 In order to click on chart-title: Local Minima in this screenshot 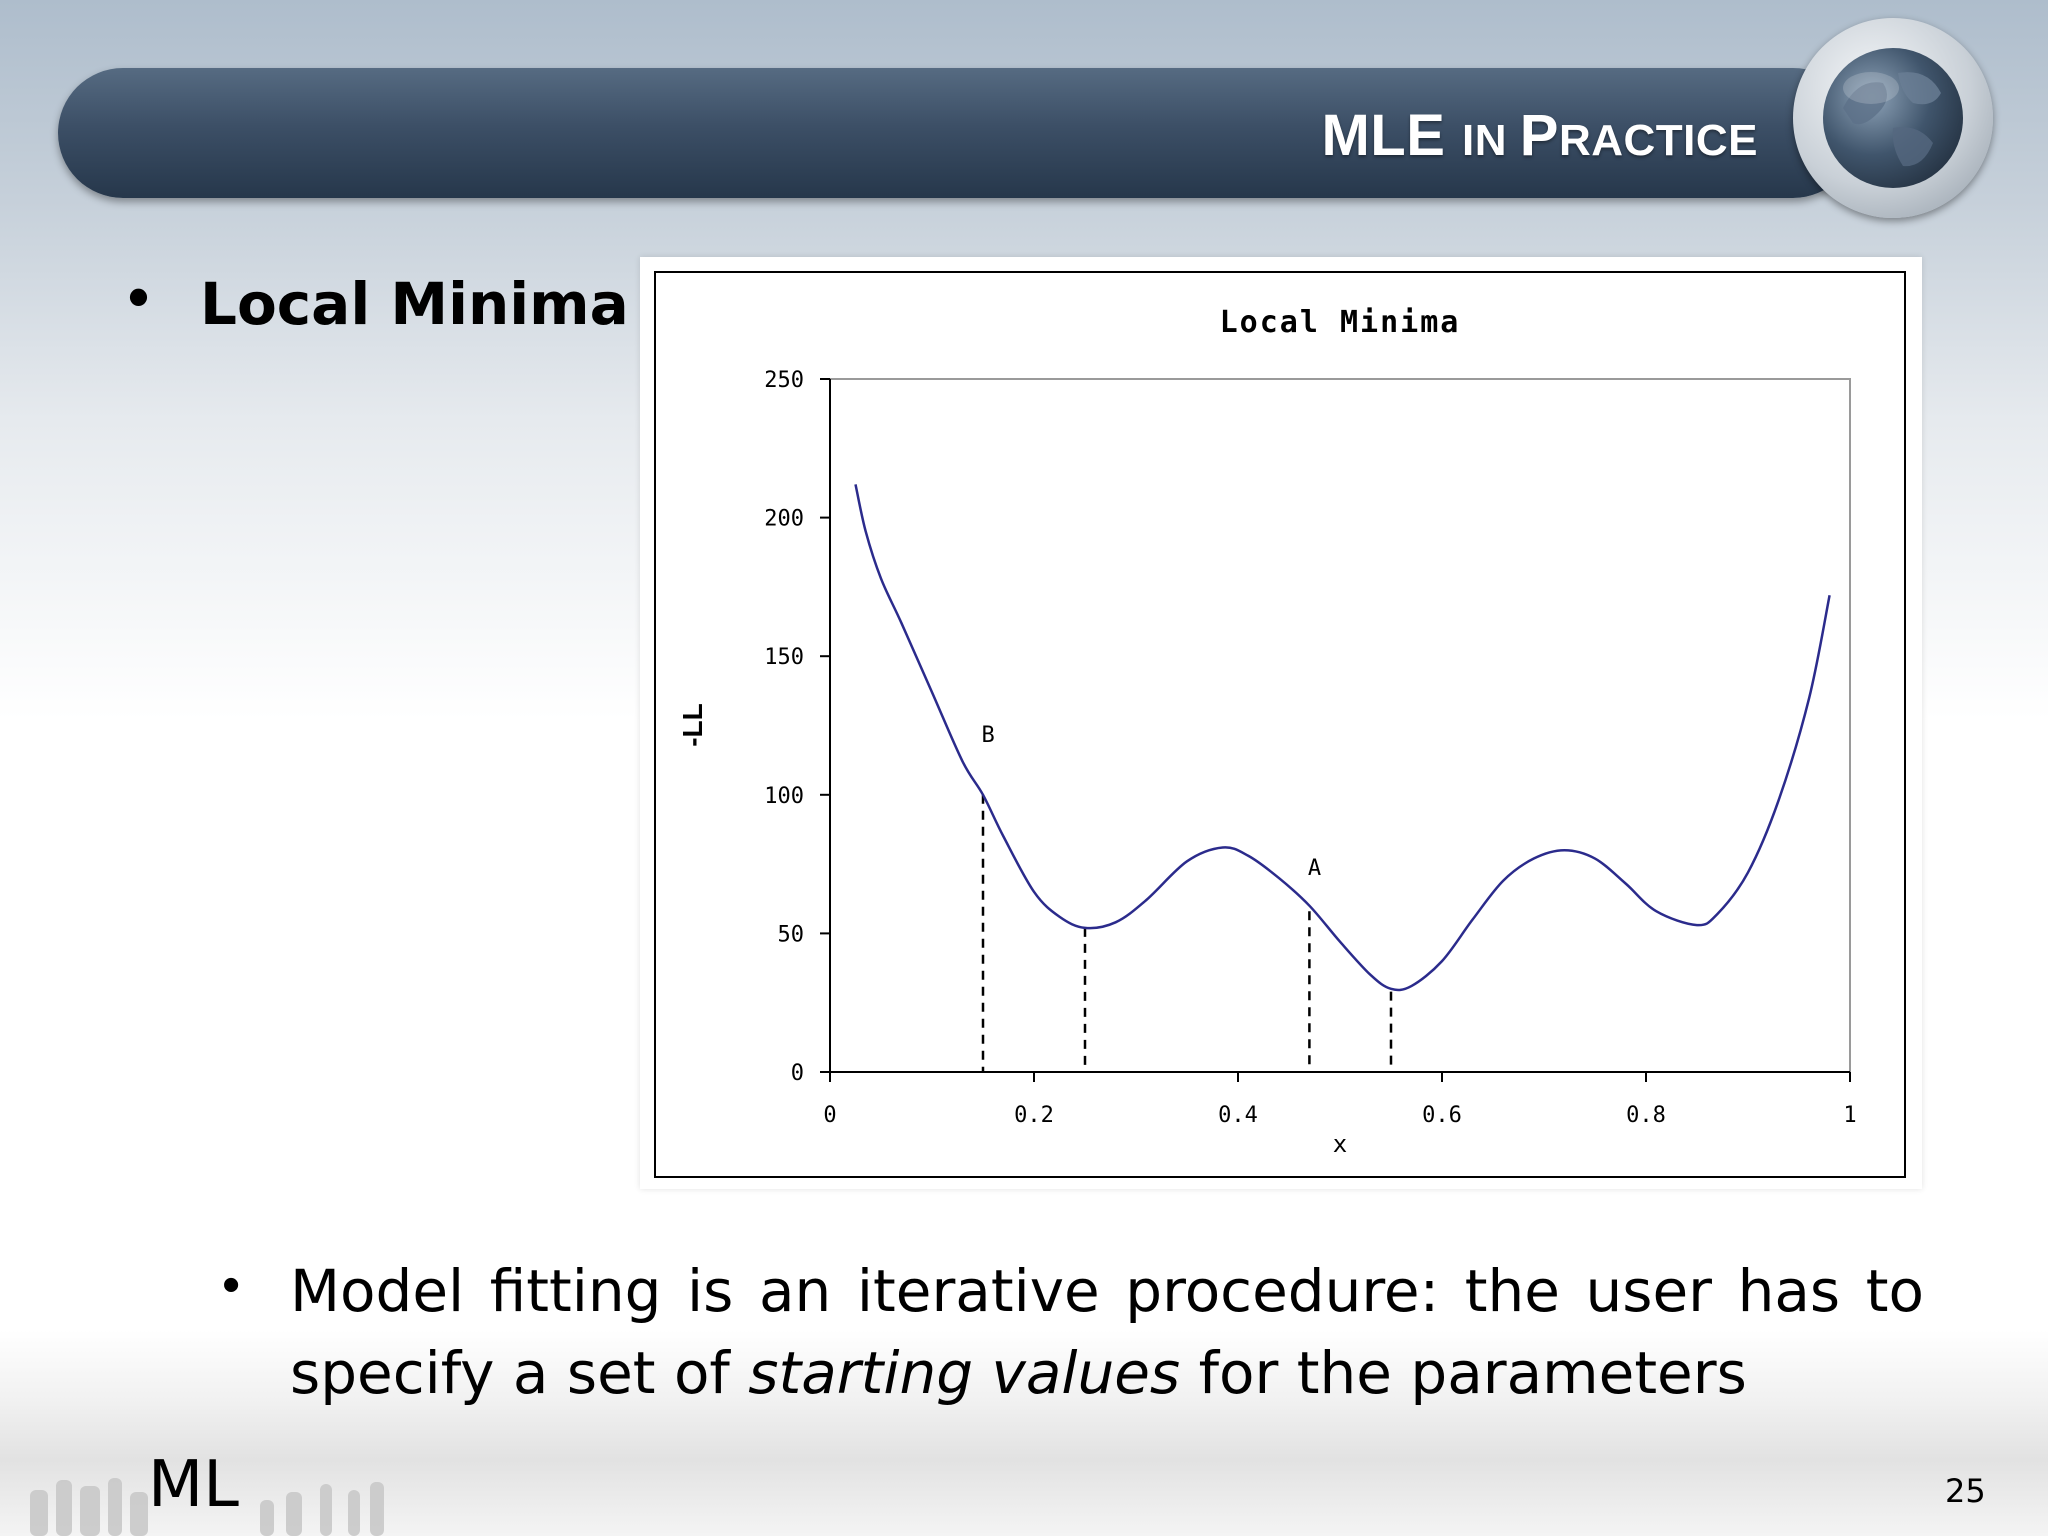, I will do `click(1340, 322)`.